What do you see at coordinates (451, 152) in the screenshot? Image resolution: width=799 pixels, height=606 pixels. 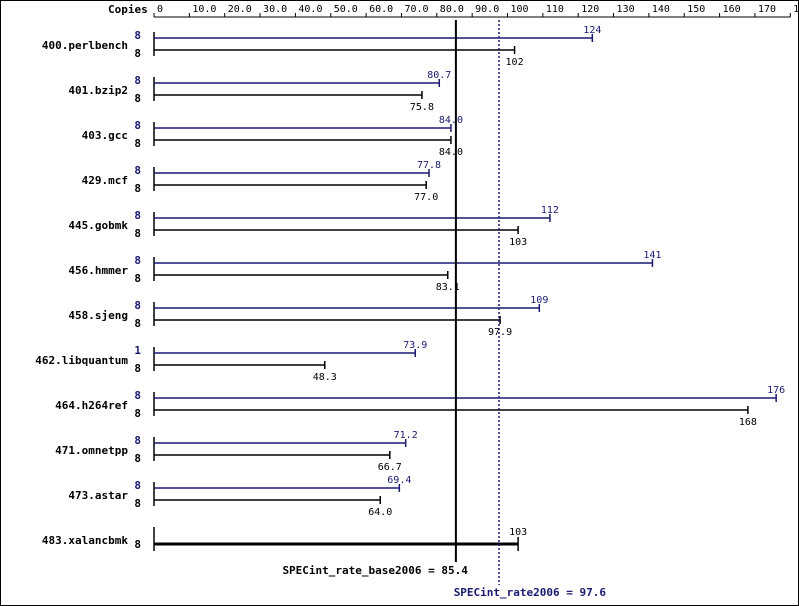 I see `base-value-label: 84.0` at bounding box center [451, 152].